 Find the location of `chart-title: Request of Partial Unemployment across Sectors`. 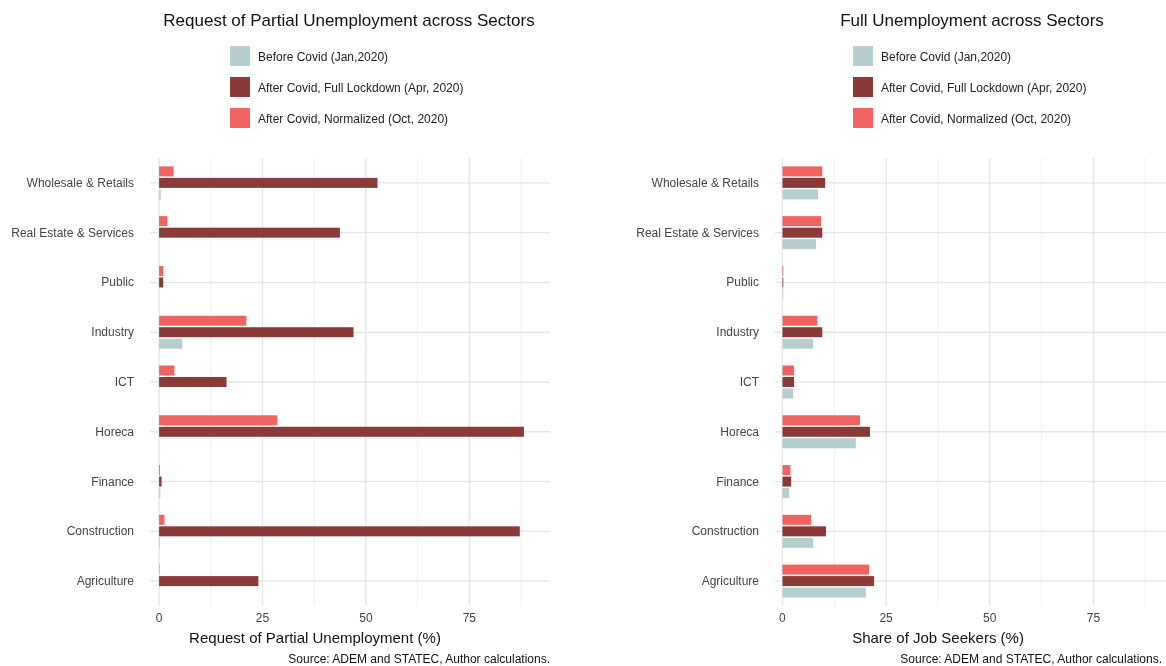

chart-title: Request of Partial Unemployment across Sectors is located at coordinates (349, 20).